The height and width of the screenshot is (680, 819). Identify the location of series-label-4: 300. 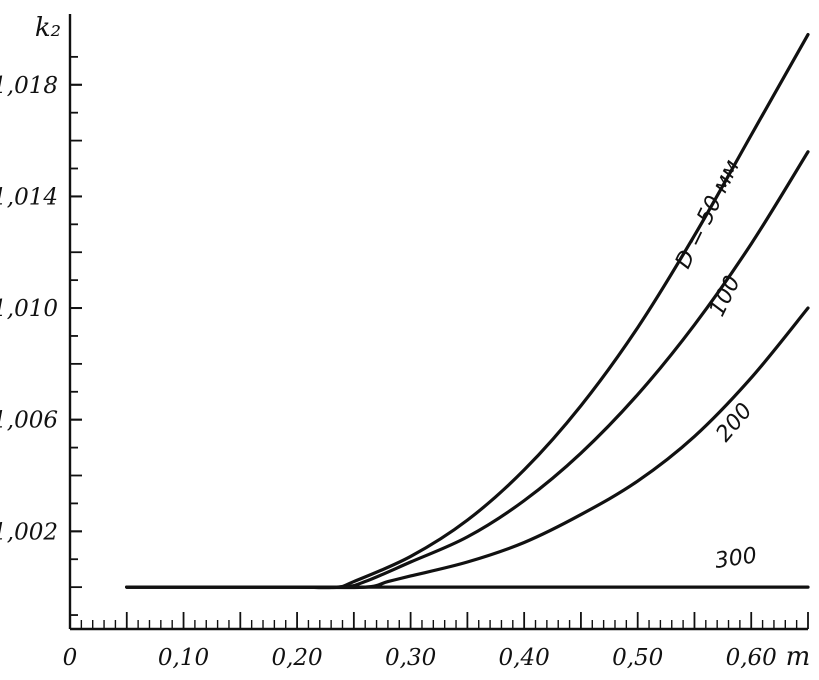
(735, 558).